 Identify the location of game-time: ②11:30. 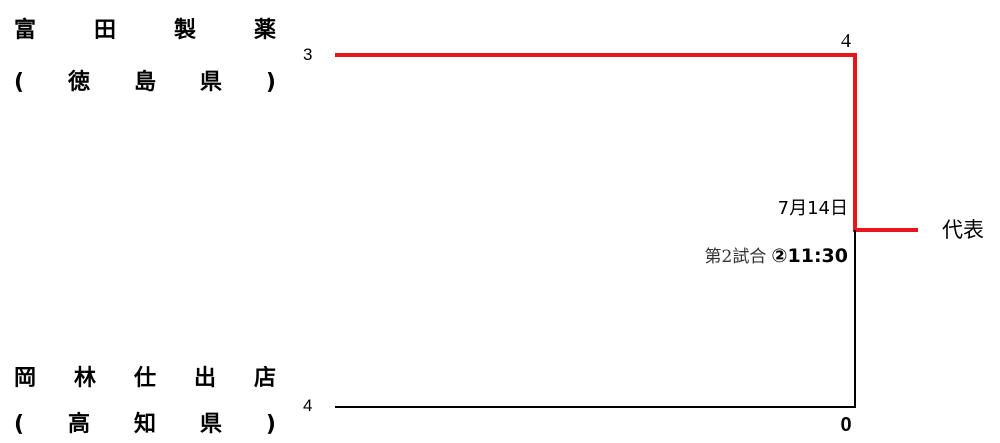
(809, 256).